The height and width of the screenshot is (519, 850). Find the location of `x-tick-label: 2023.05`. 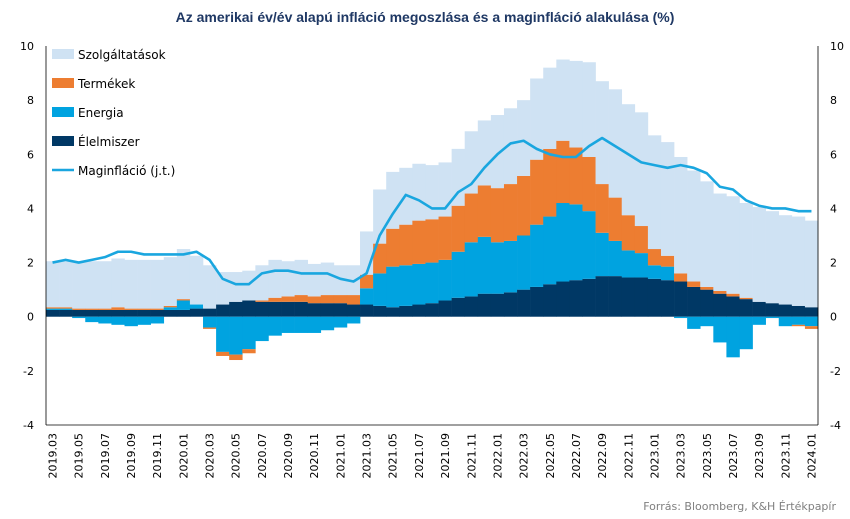

x-tick-label: 2023.05 is located at coordinates (707, 456).